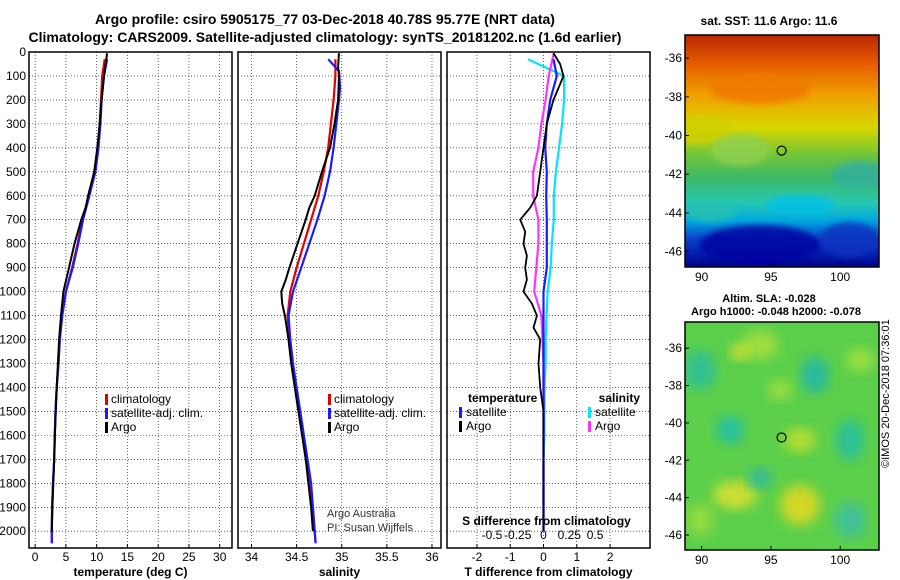 The width and height of the screenshot is (900, 580). What do you see at coordinates (13, 507) in the screenshot?
I see `depth-tick-label: 1900` at bounding box center [13, 507].